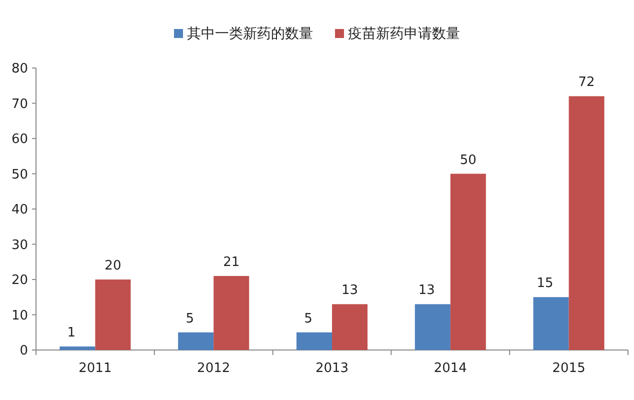 The image size is (634, 400). Describe the element at coordinates (468, 160) in the screenshot. I see `data-label: 50` at that location.